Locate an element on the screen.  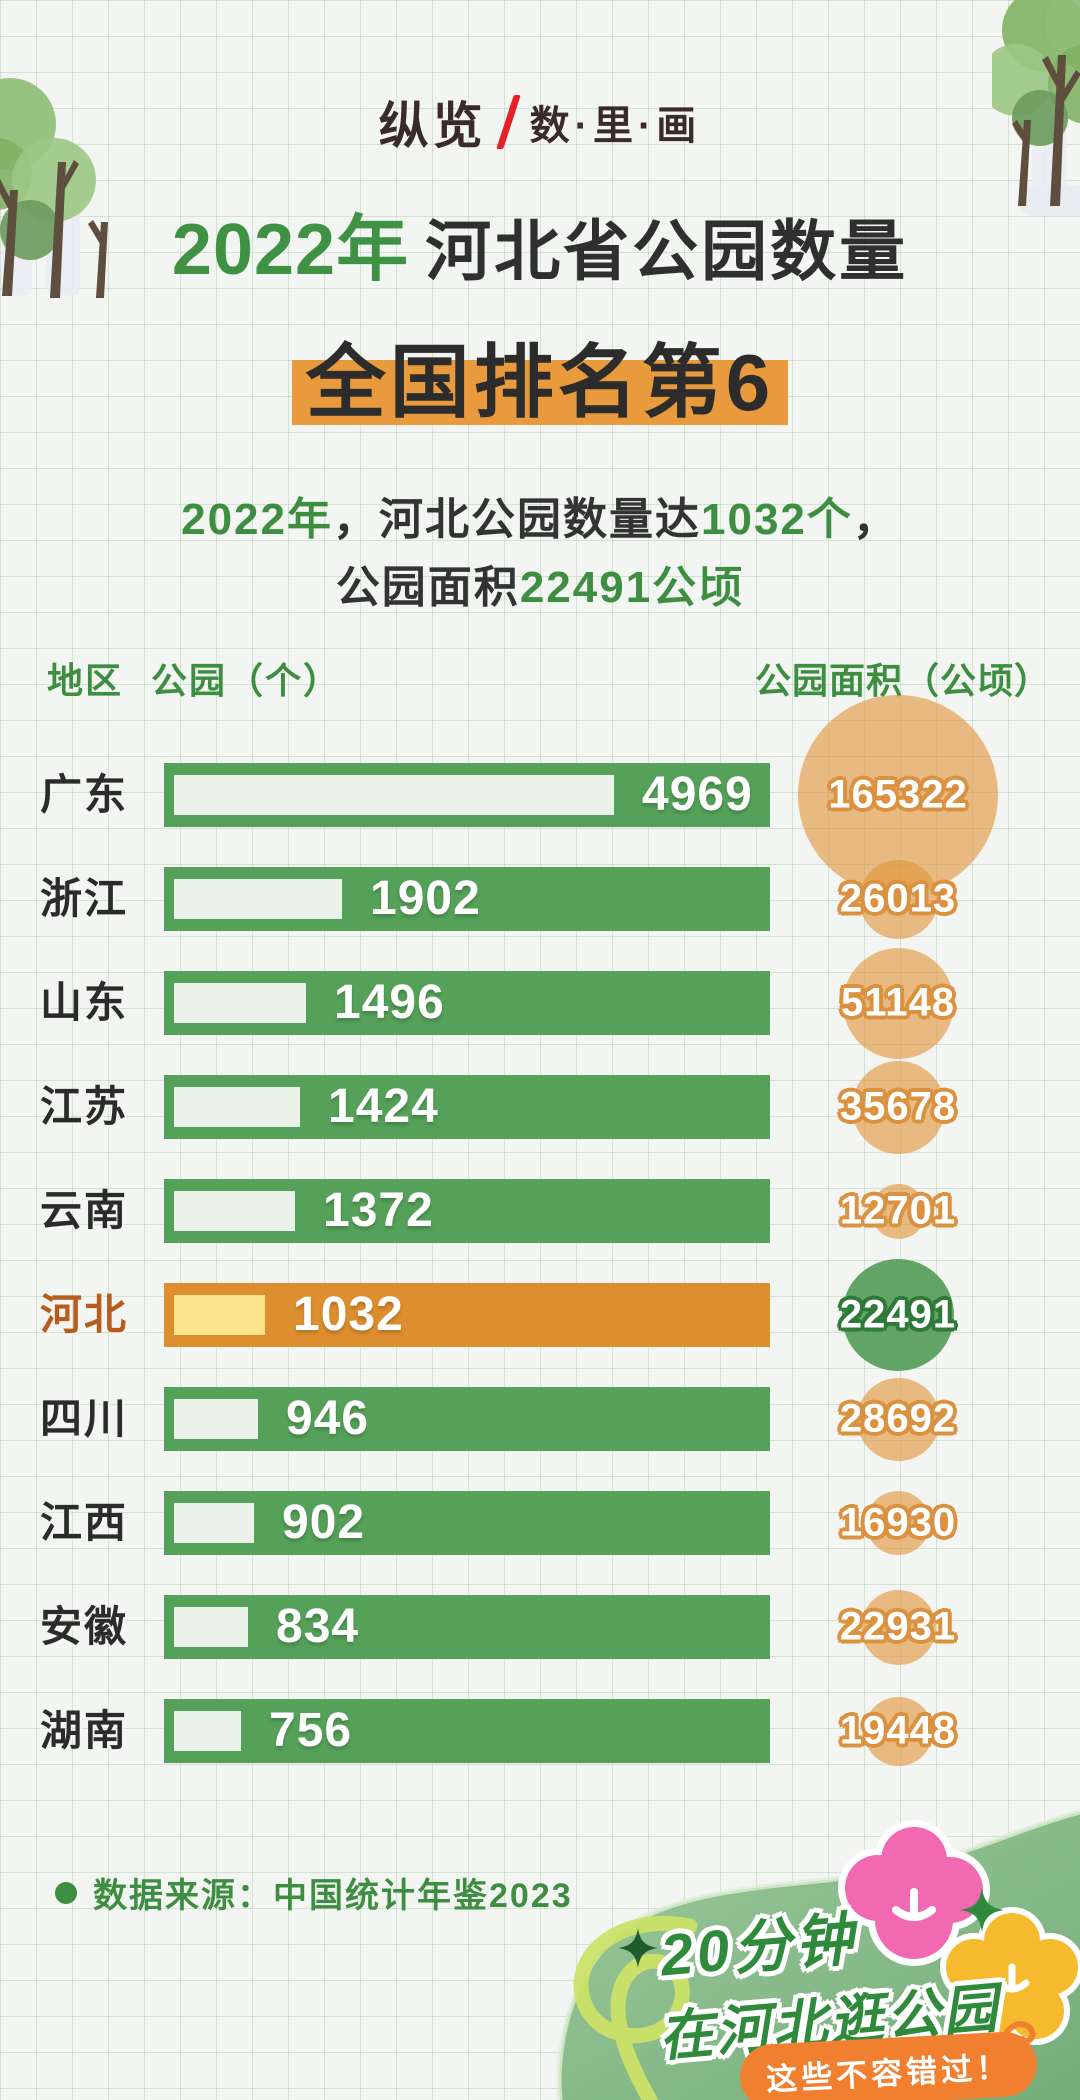
summary-area-value: 22491公顷 is located at coordinates (632, 587).